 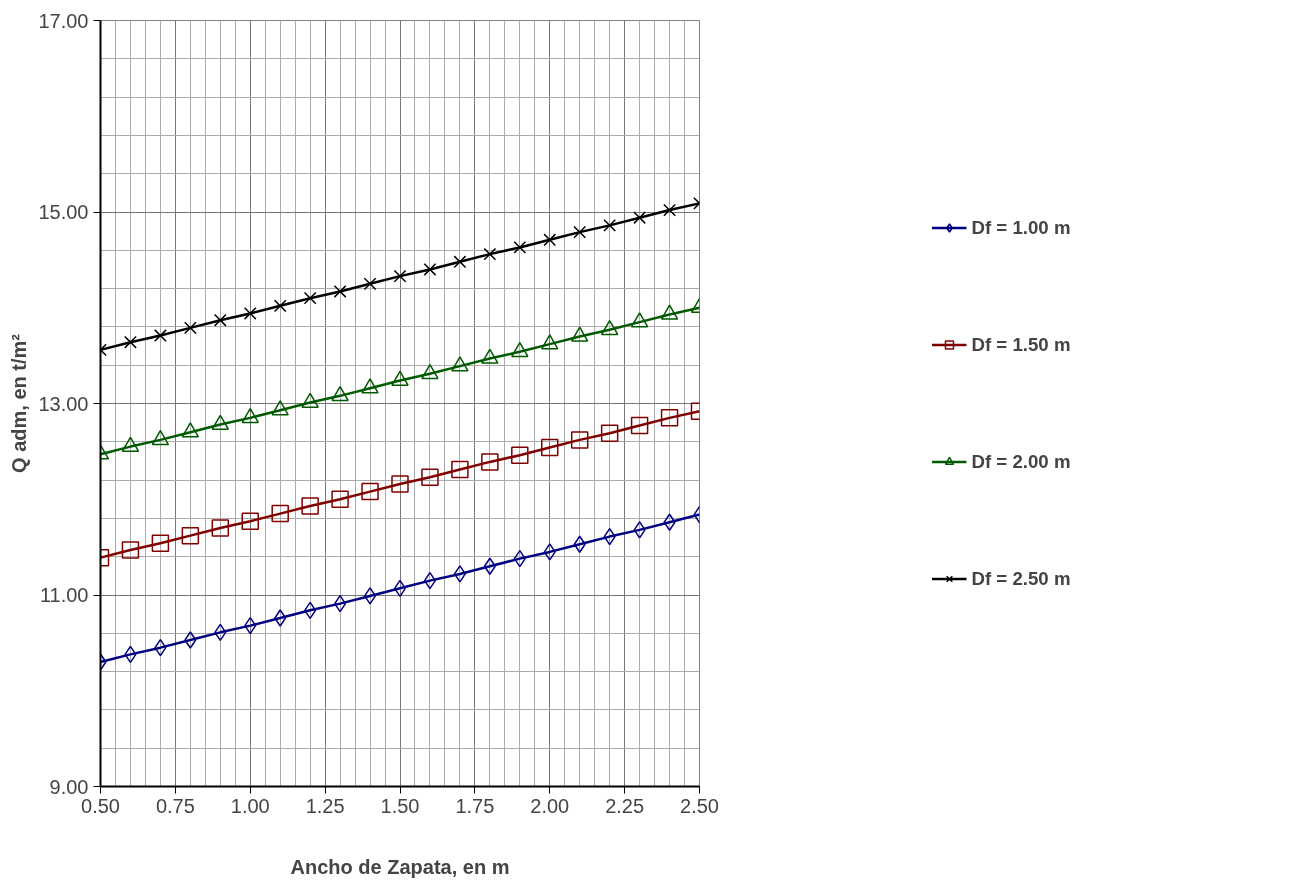 I want to click on x-tick-label: 2.50, so click(x=699, y=805).